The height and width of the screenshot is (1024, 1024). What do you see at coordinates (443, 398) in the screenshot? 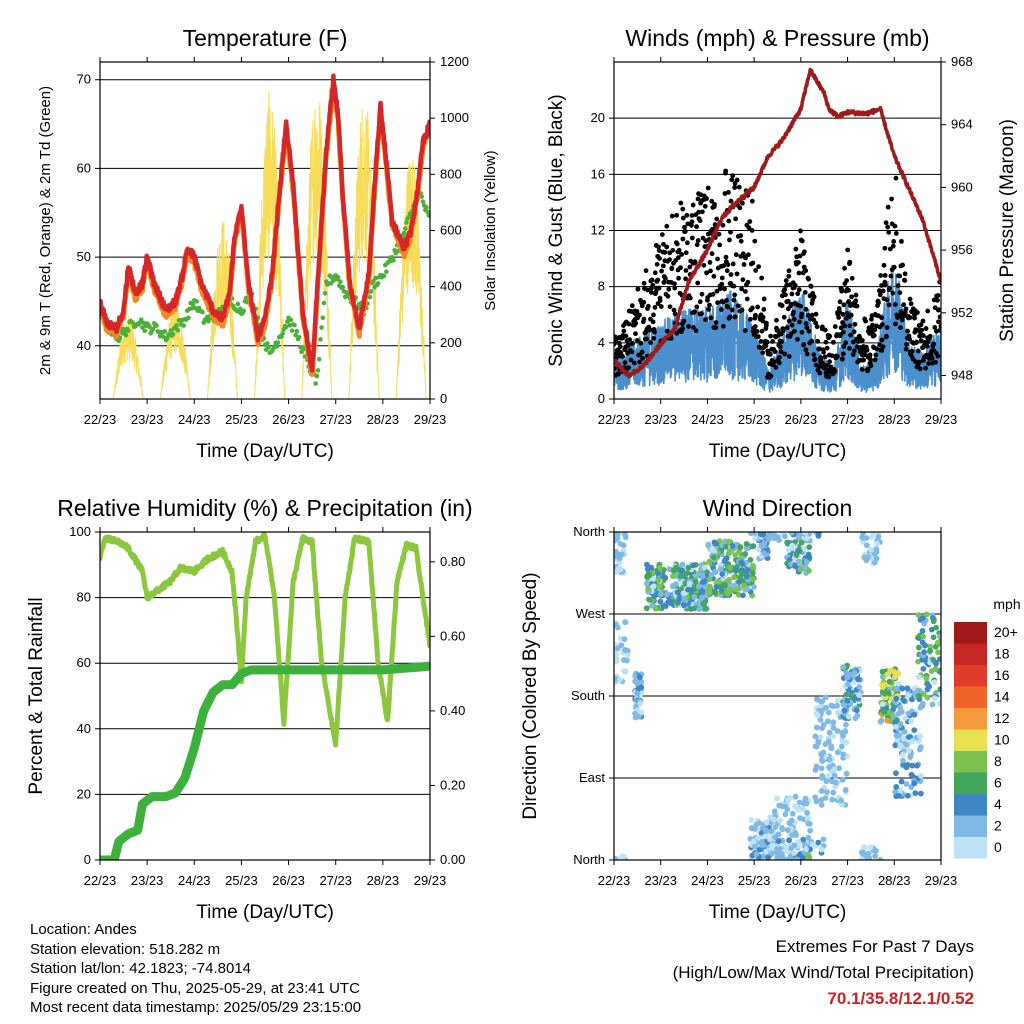
I see `temp-y2tick-label: 0` at bounding box center [443, 398].